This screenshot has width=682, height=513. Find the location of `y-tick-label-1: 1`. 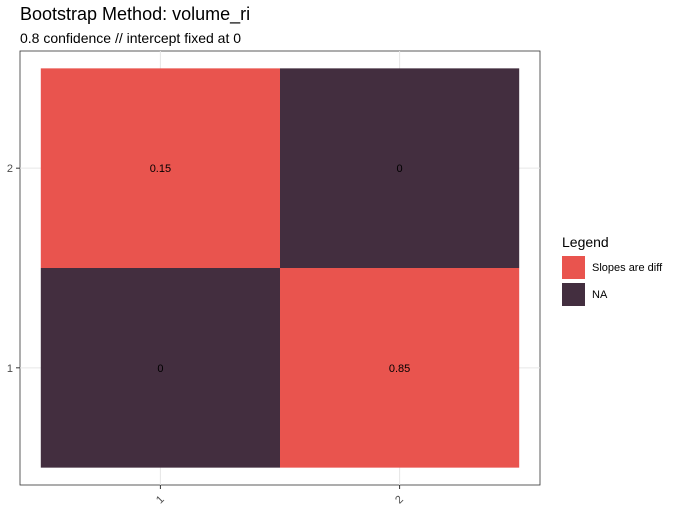

y-tick-label-1: 1 is located at coordinates (10, 369).